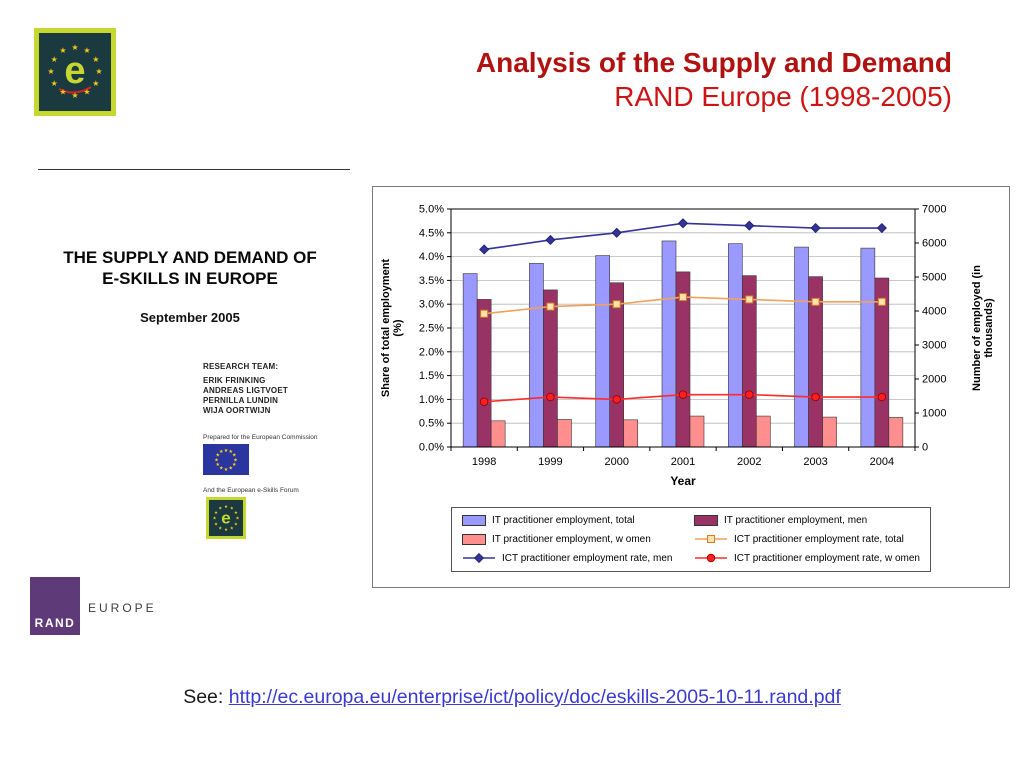  What do you see at coordinates (251, 490) in the screenshot?
I see `eskills-forum-text: And the European e-Skills Forum` at bounding box center [251, 490].